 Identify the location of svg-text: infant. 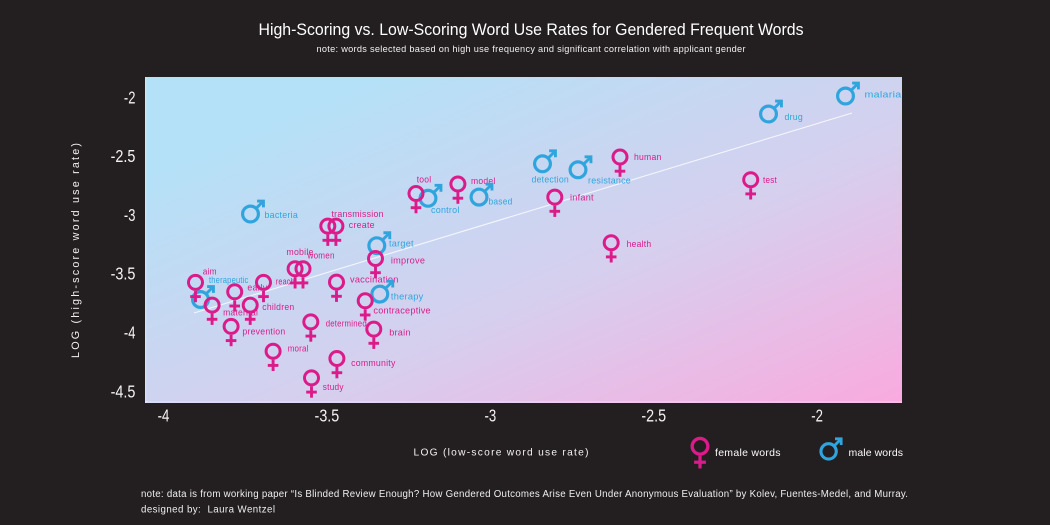
(582, 197).